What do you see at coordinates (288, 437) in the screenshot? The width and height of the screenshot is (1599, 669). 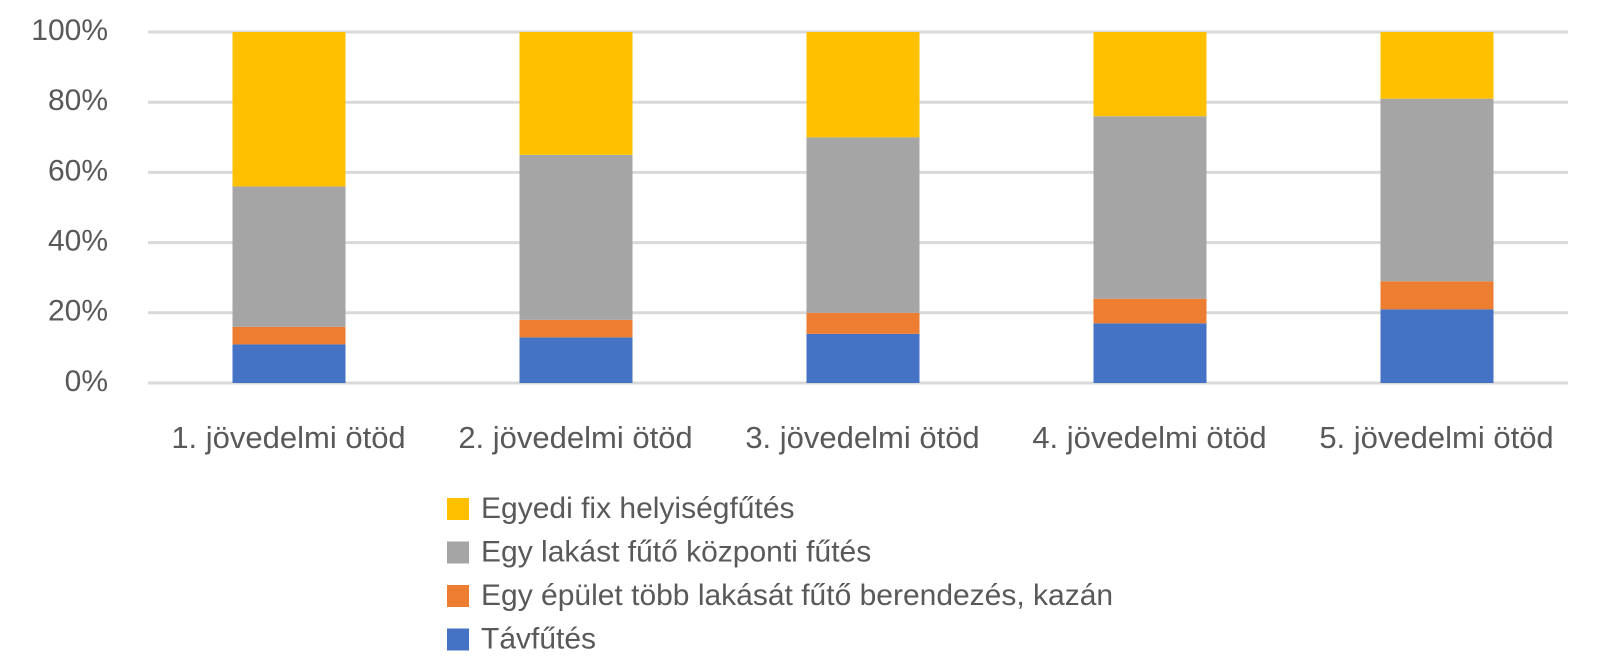 I see `x-tick-label: 1. jövedelmi ötöd` at bounding box center [288, 437].